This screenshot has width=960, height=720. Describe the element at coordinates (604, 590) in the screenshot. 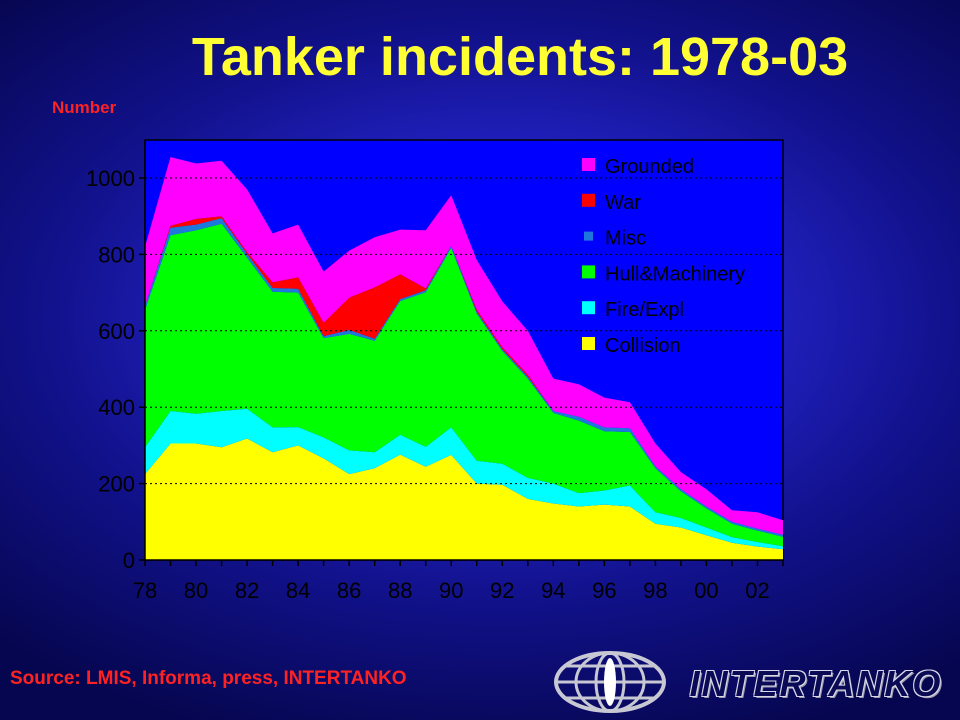

I see `x-tick-label: 96` at that location.